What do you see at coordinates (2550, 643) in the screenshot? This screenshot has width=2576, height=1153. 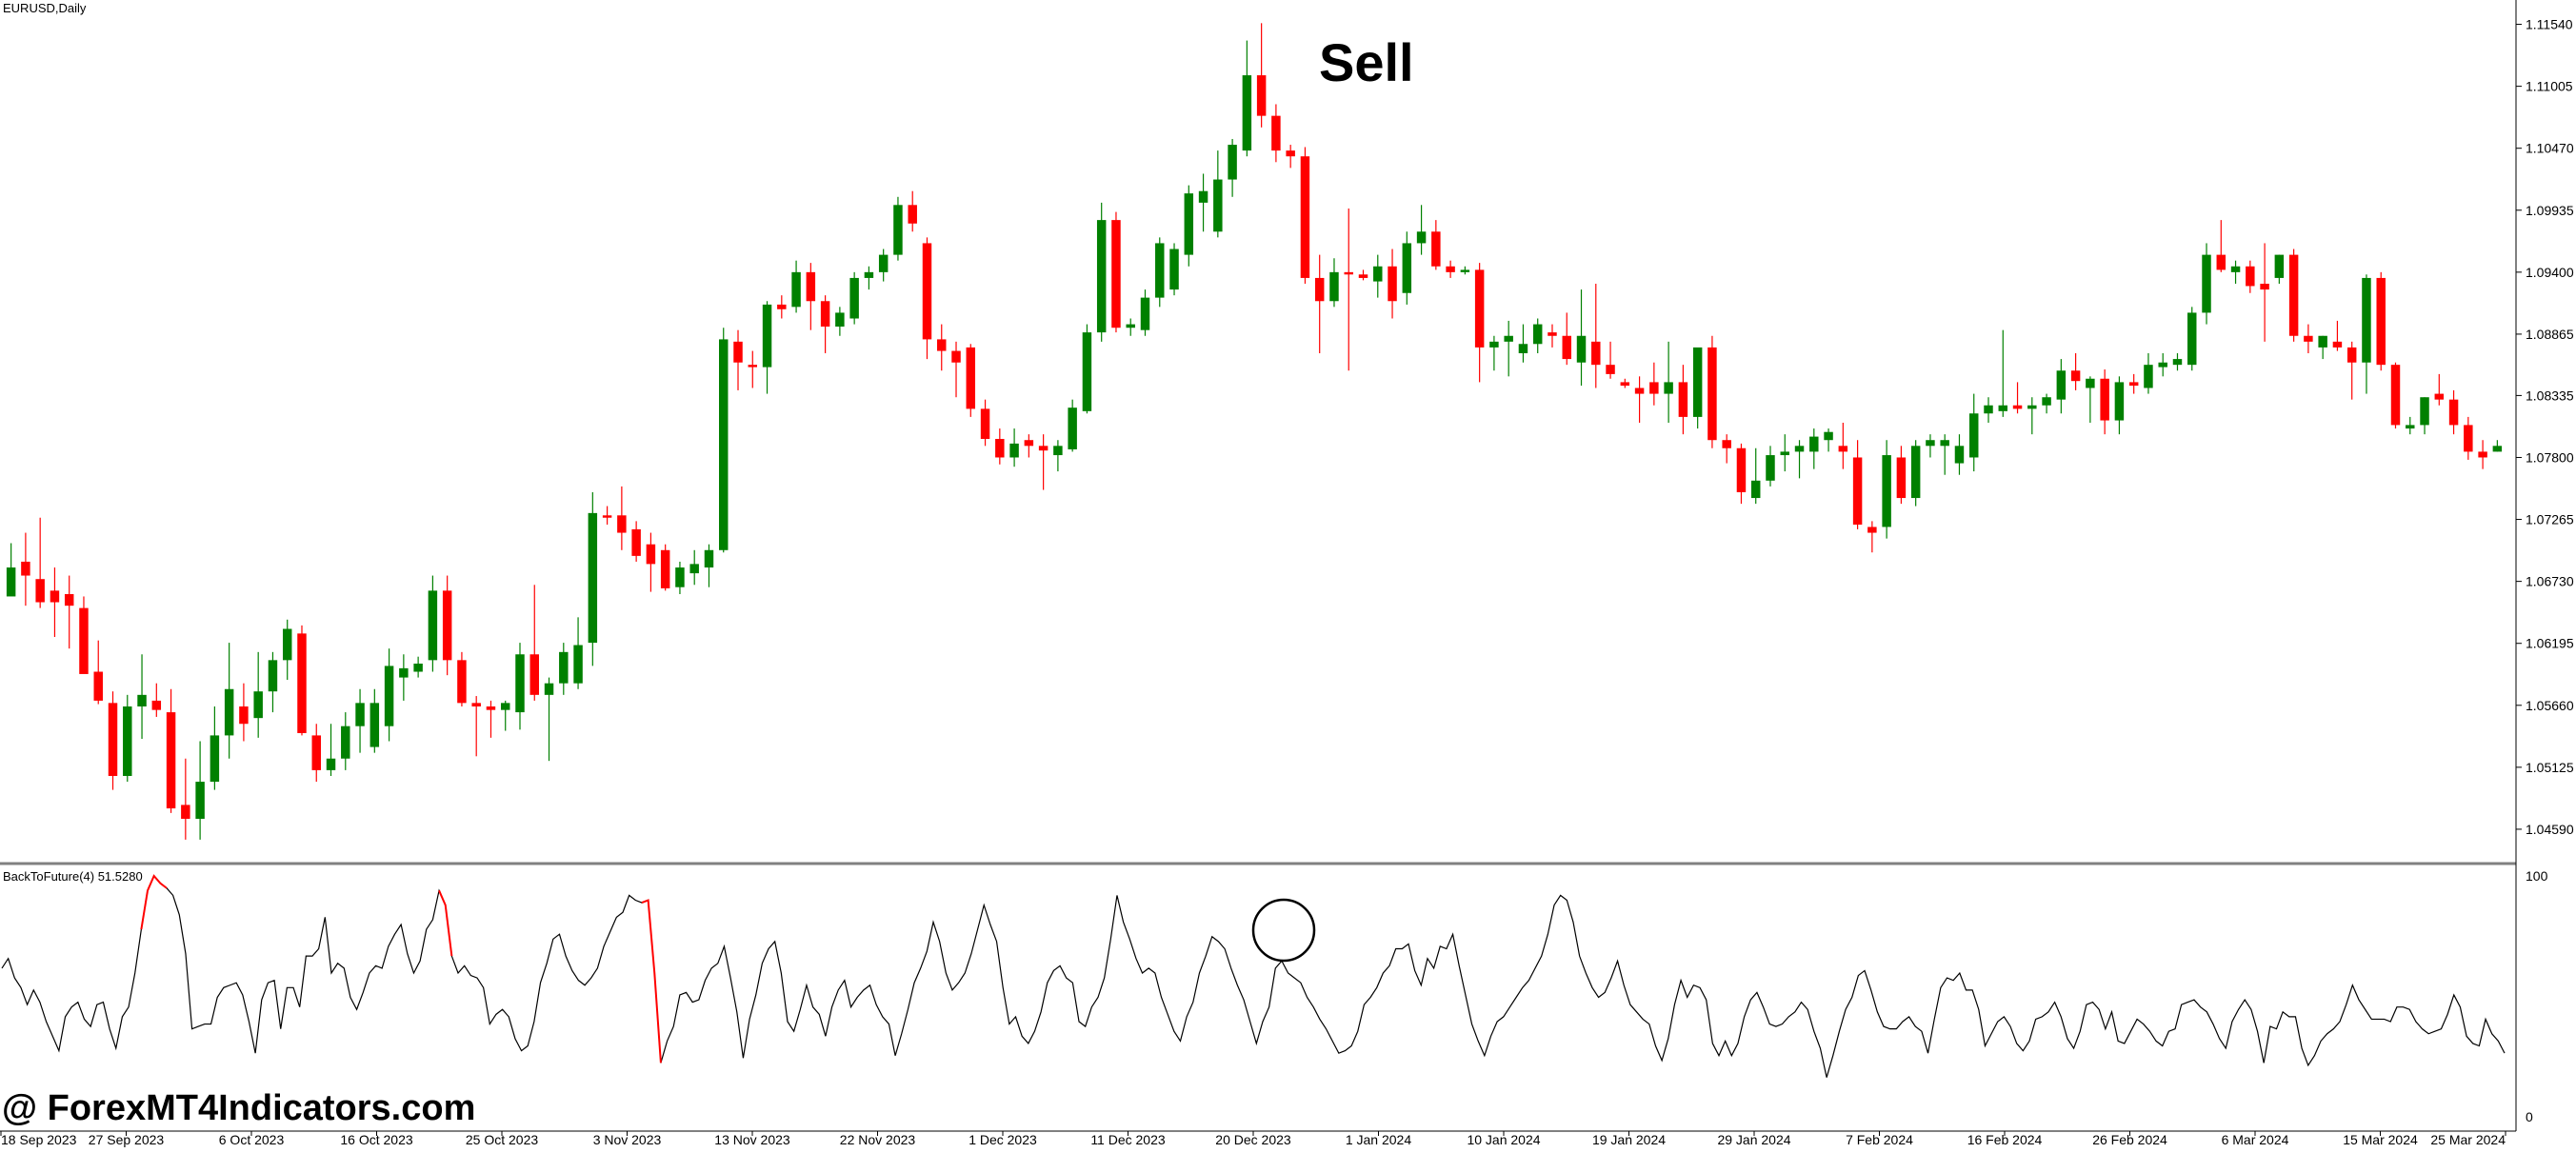 I see `price-tick-label: 1.06195` at bounding box center [2550, 643].